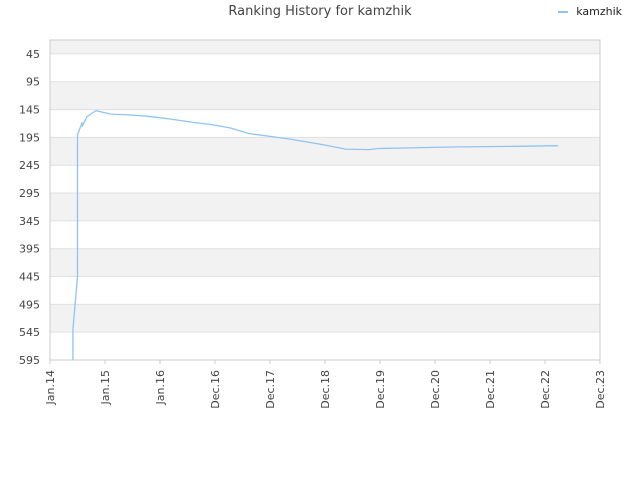 The image size is (640, 480). Describe the element at coordinates (320, 11) in the screenshot. I see `chart-title: Ranking History for kamzhik` at that location.